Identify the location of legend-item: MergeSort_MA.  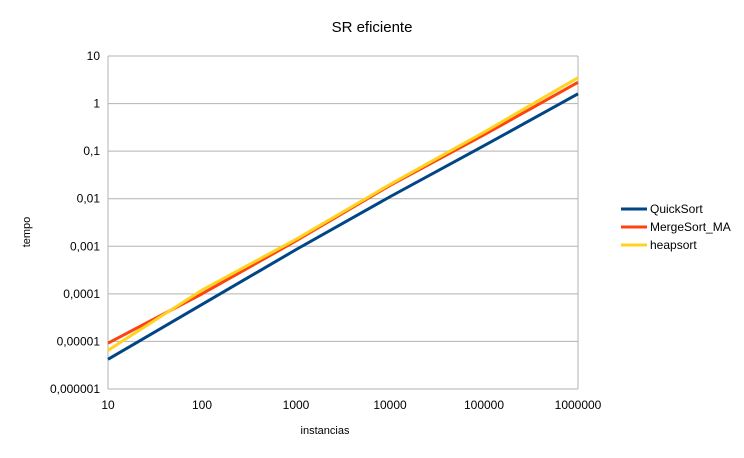
(676, 227).